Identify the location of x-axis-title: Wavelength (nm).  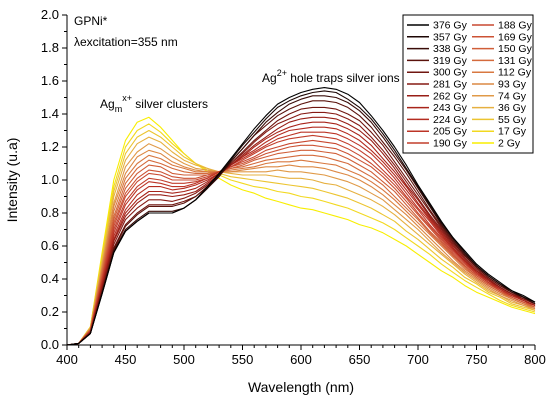
(301, 387).